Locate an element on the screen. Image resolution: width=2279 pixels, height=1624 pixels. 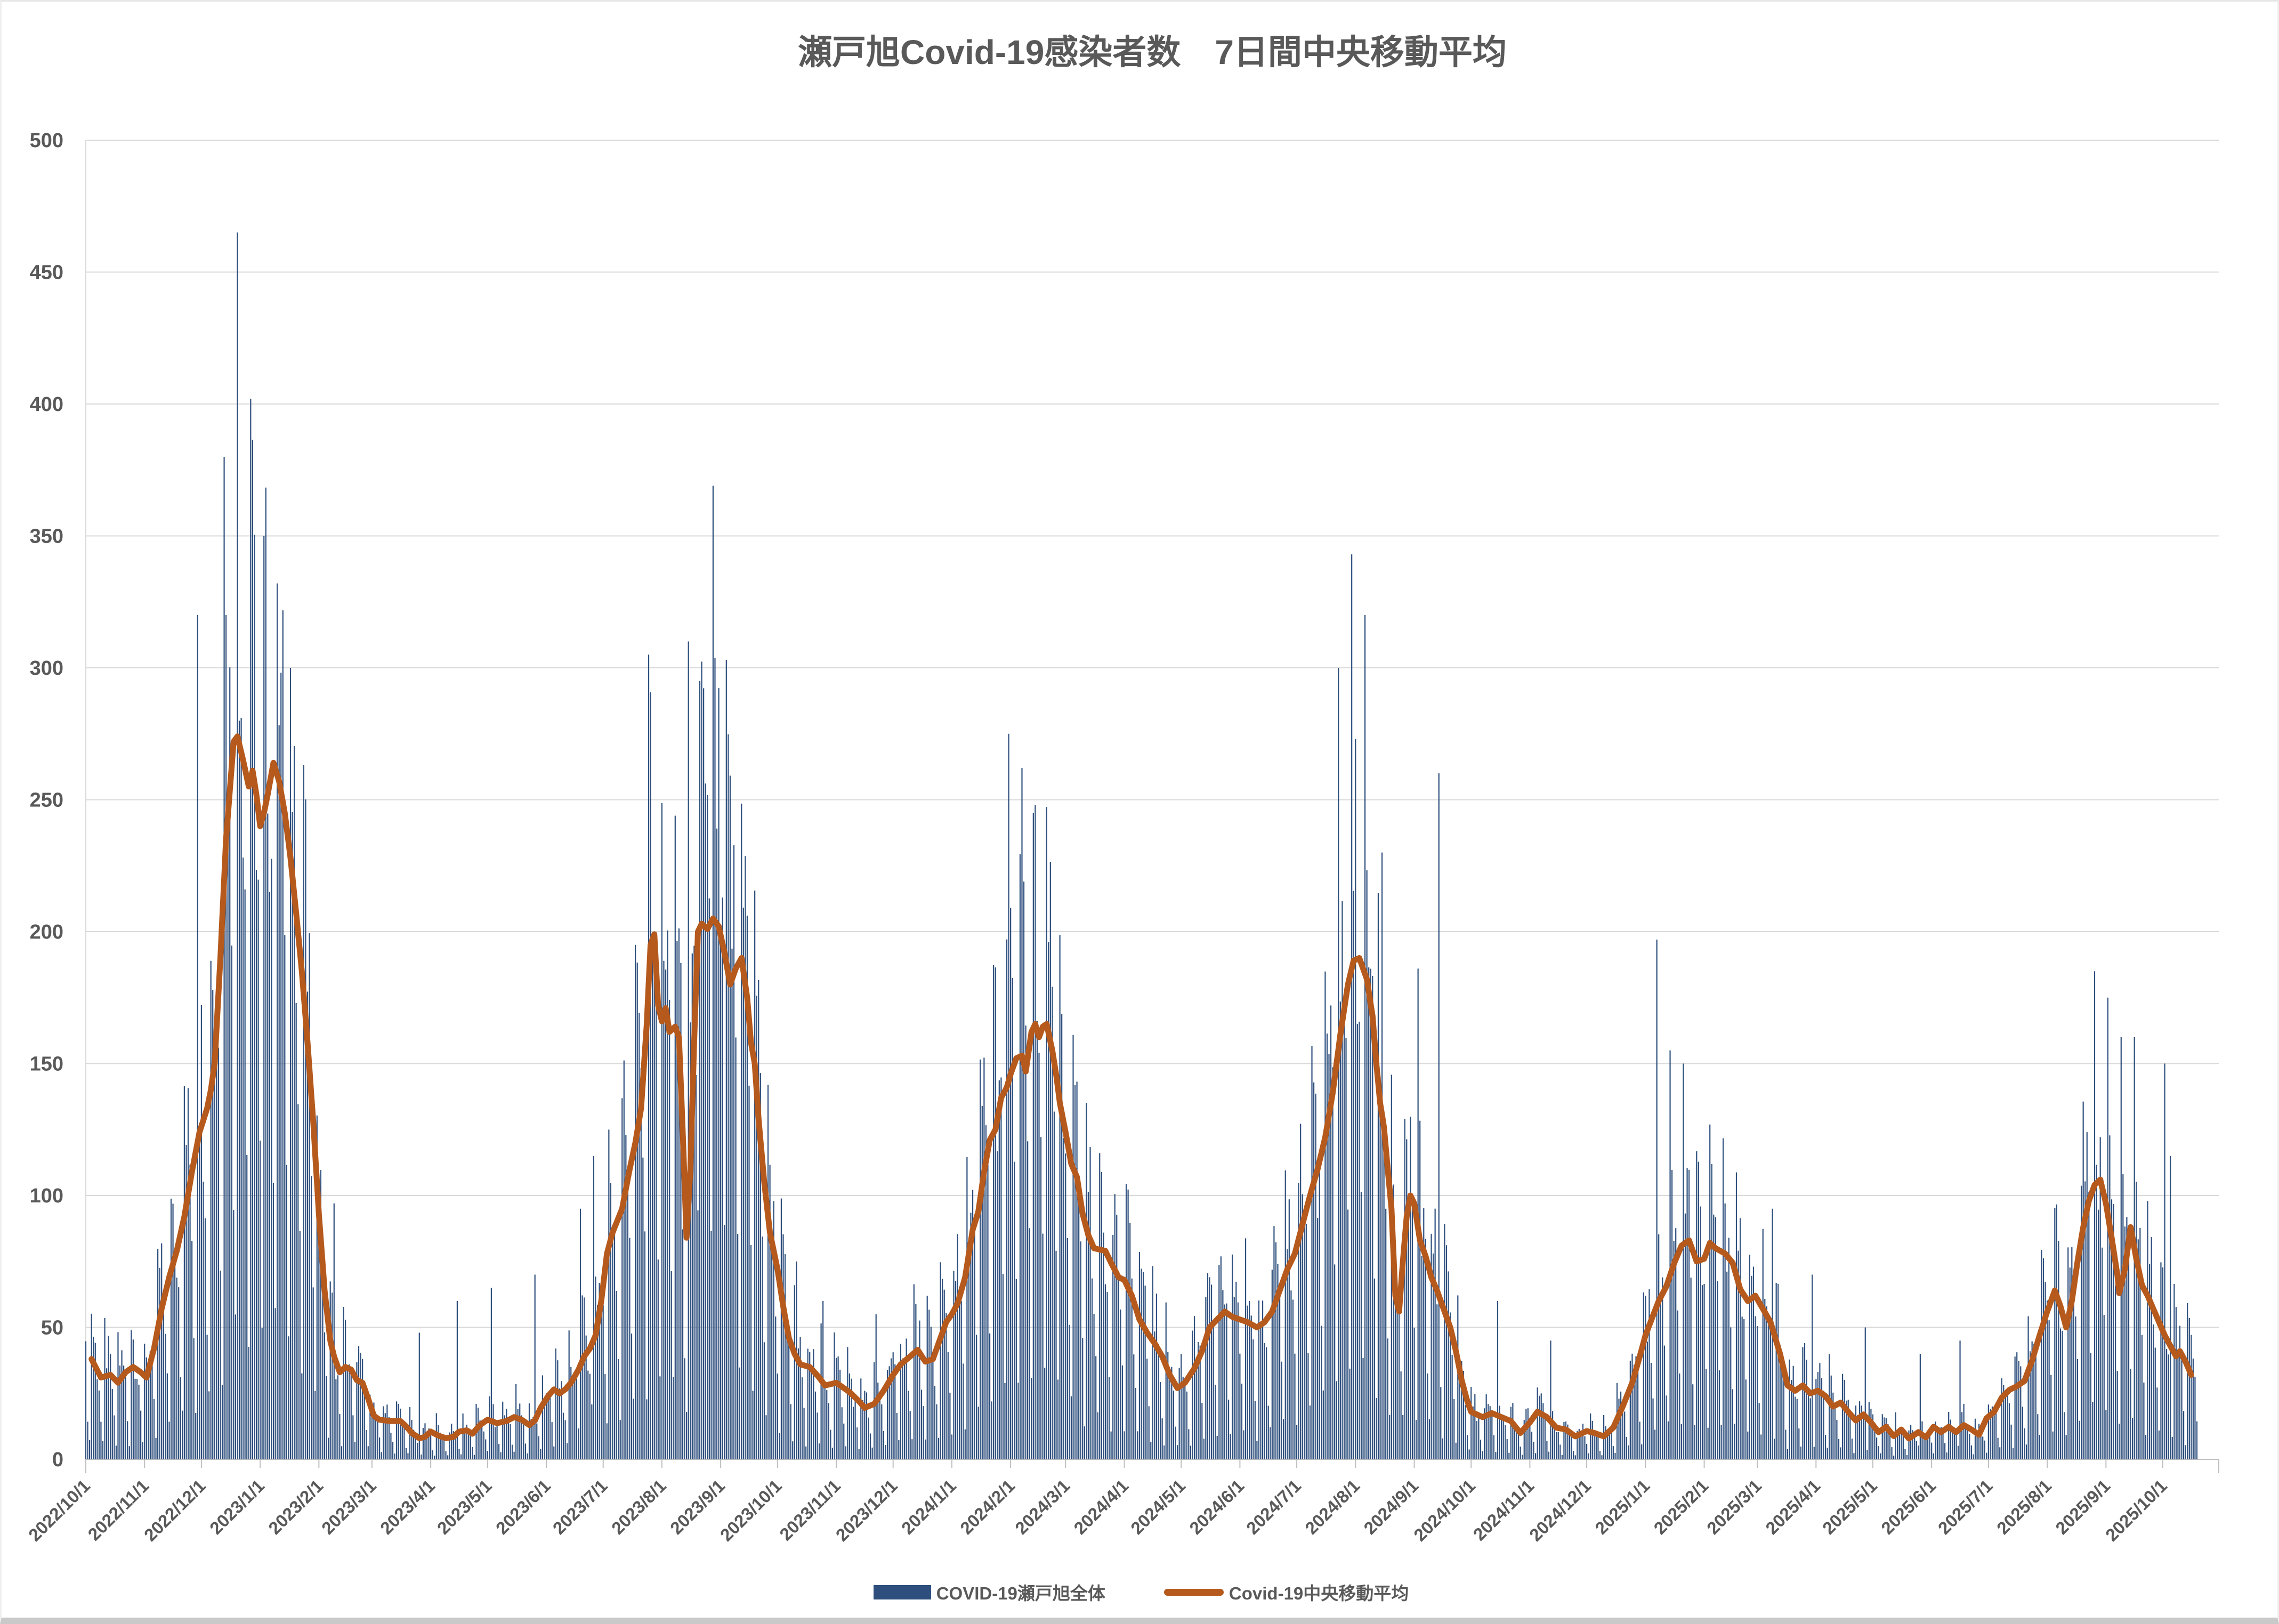
x-tick-label: 2025/5/1 is located at coordinates (1850, 1507).